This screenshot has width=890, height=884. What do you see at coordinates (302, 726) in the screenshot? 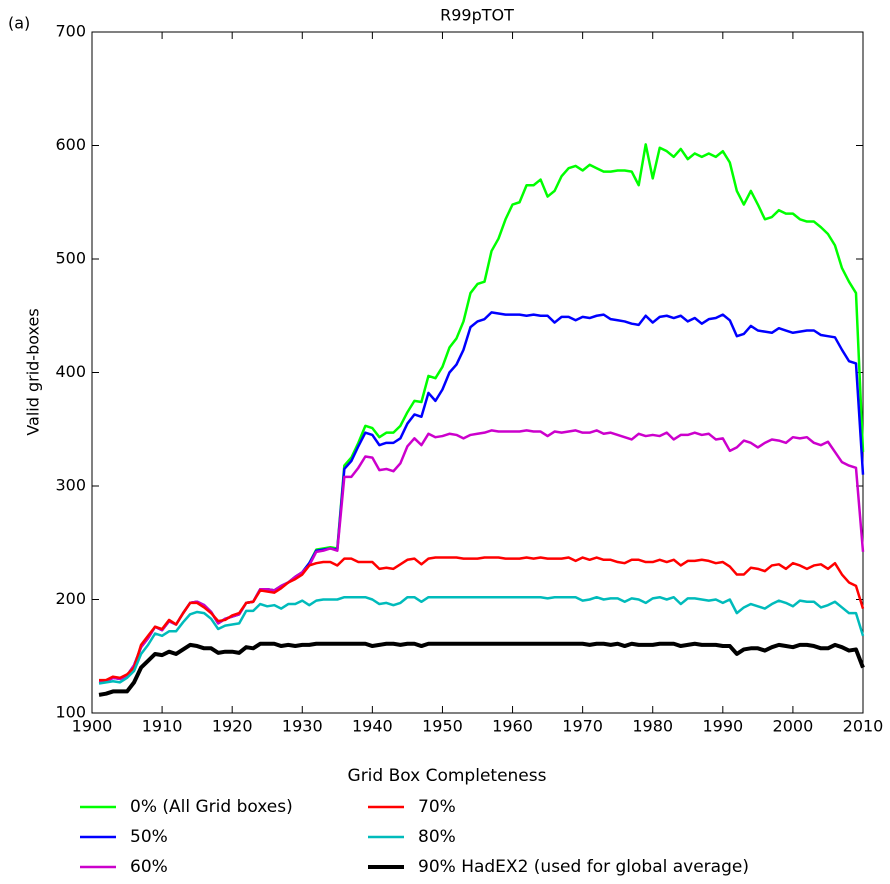
I see `x-tick-label: 1930` at bounding box center [302, 726].